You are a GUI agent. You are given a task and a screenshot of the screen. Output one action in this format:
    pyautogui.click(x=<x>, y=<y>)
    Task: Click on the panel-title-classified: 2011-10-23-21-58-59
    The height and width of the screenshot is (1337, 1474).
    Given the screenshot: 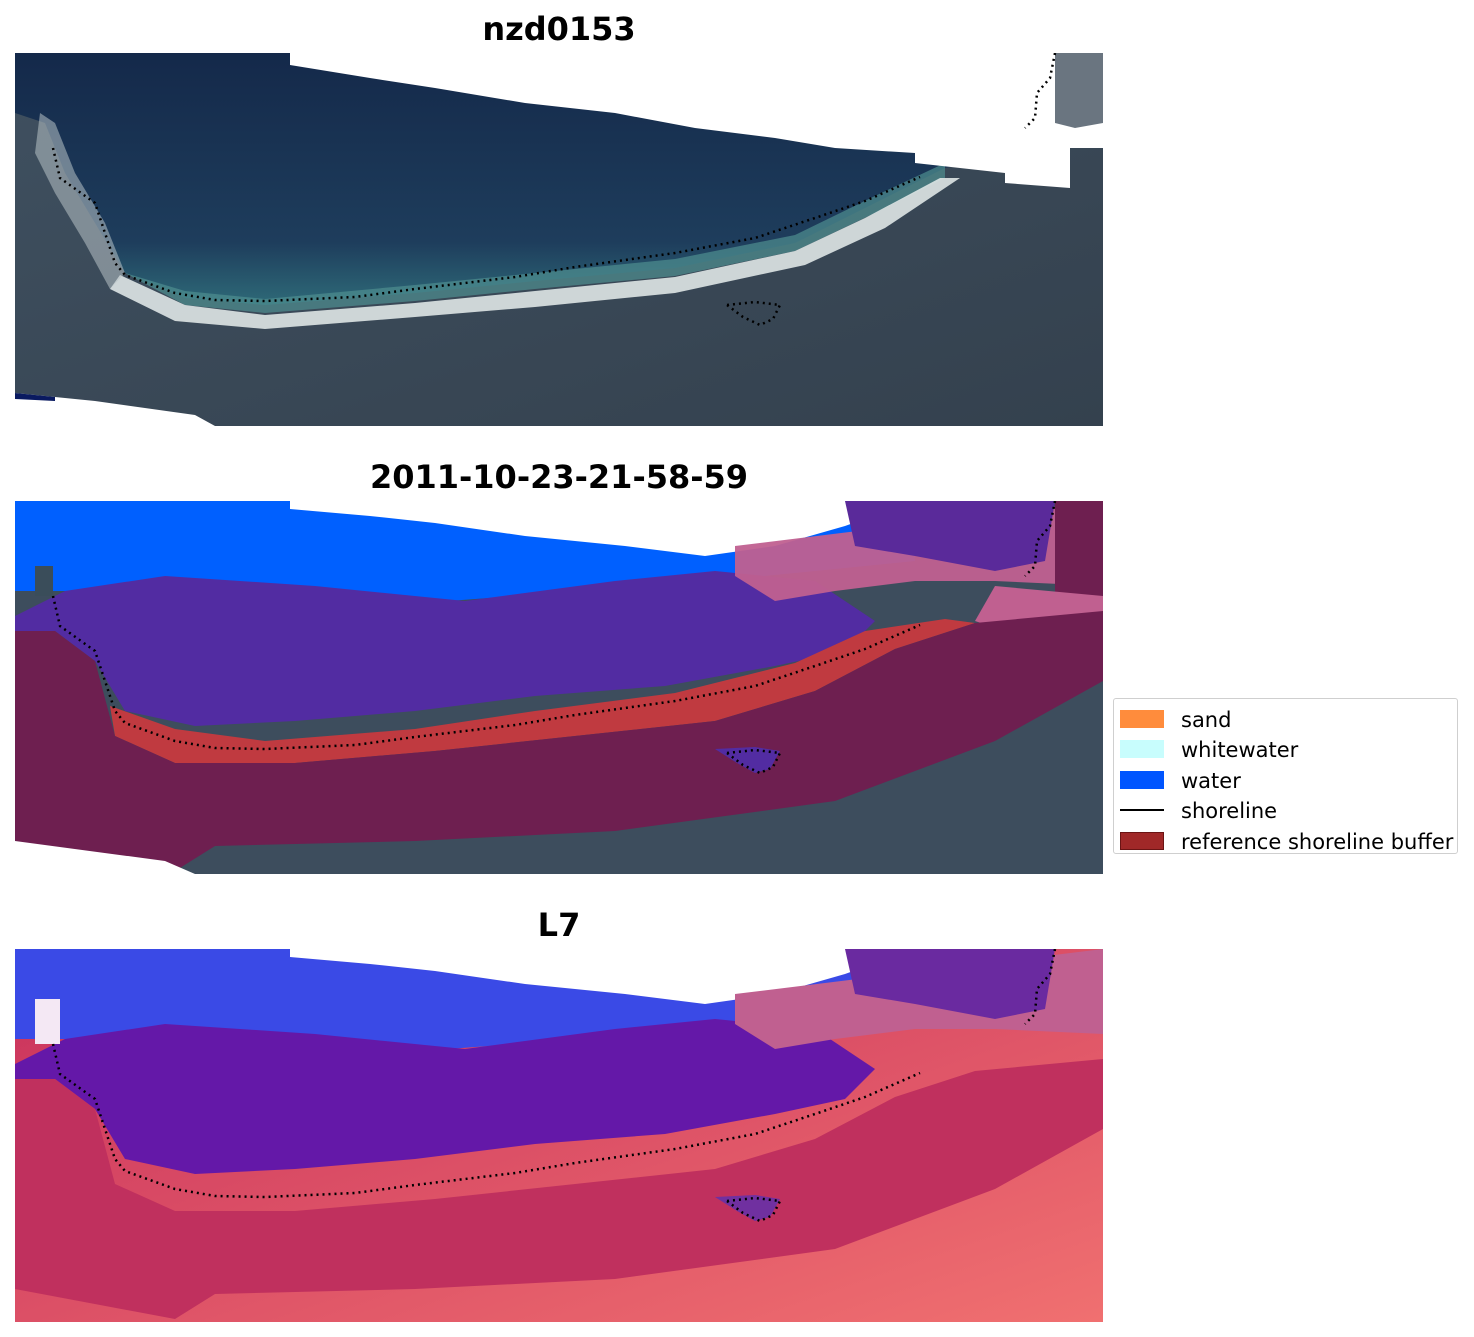 What is the action you would take?
    pyautogui.click(x=559, y=477)
    